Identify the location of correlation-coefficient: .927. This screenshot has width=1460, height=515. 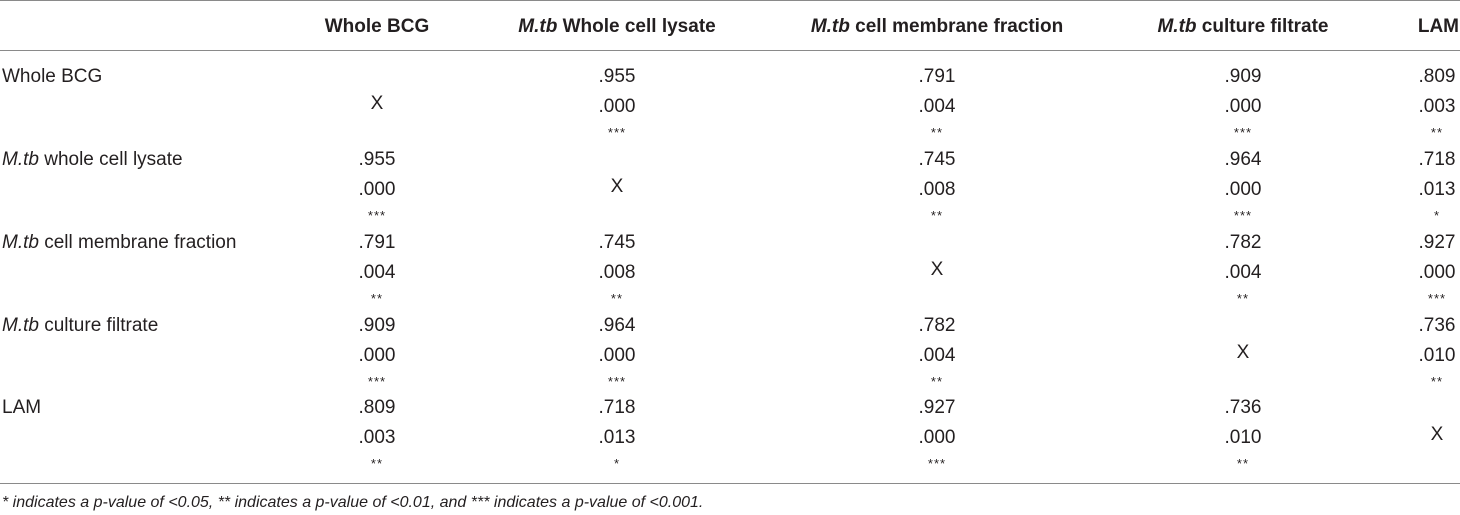
(1437, 242).